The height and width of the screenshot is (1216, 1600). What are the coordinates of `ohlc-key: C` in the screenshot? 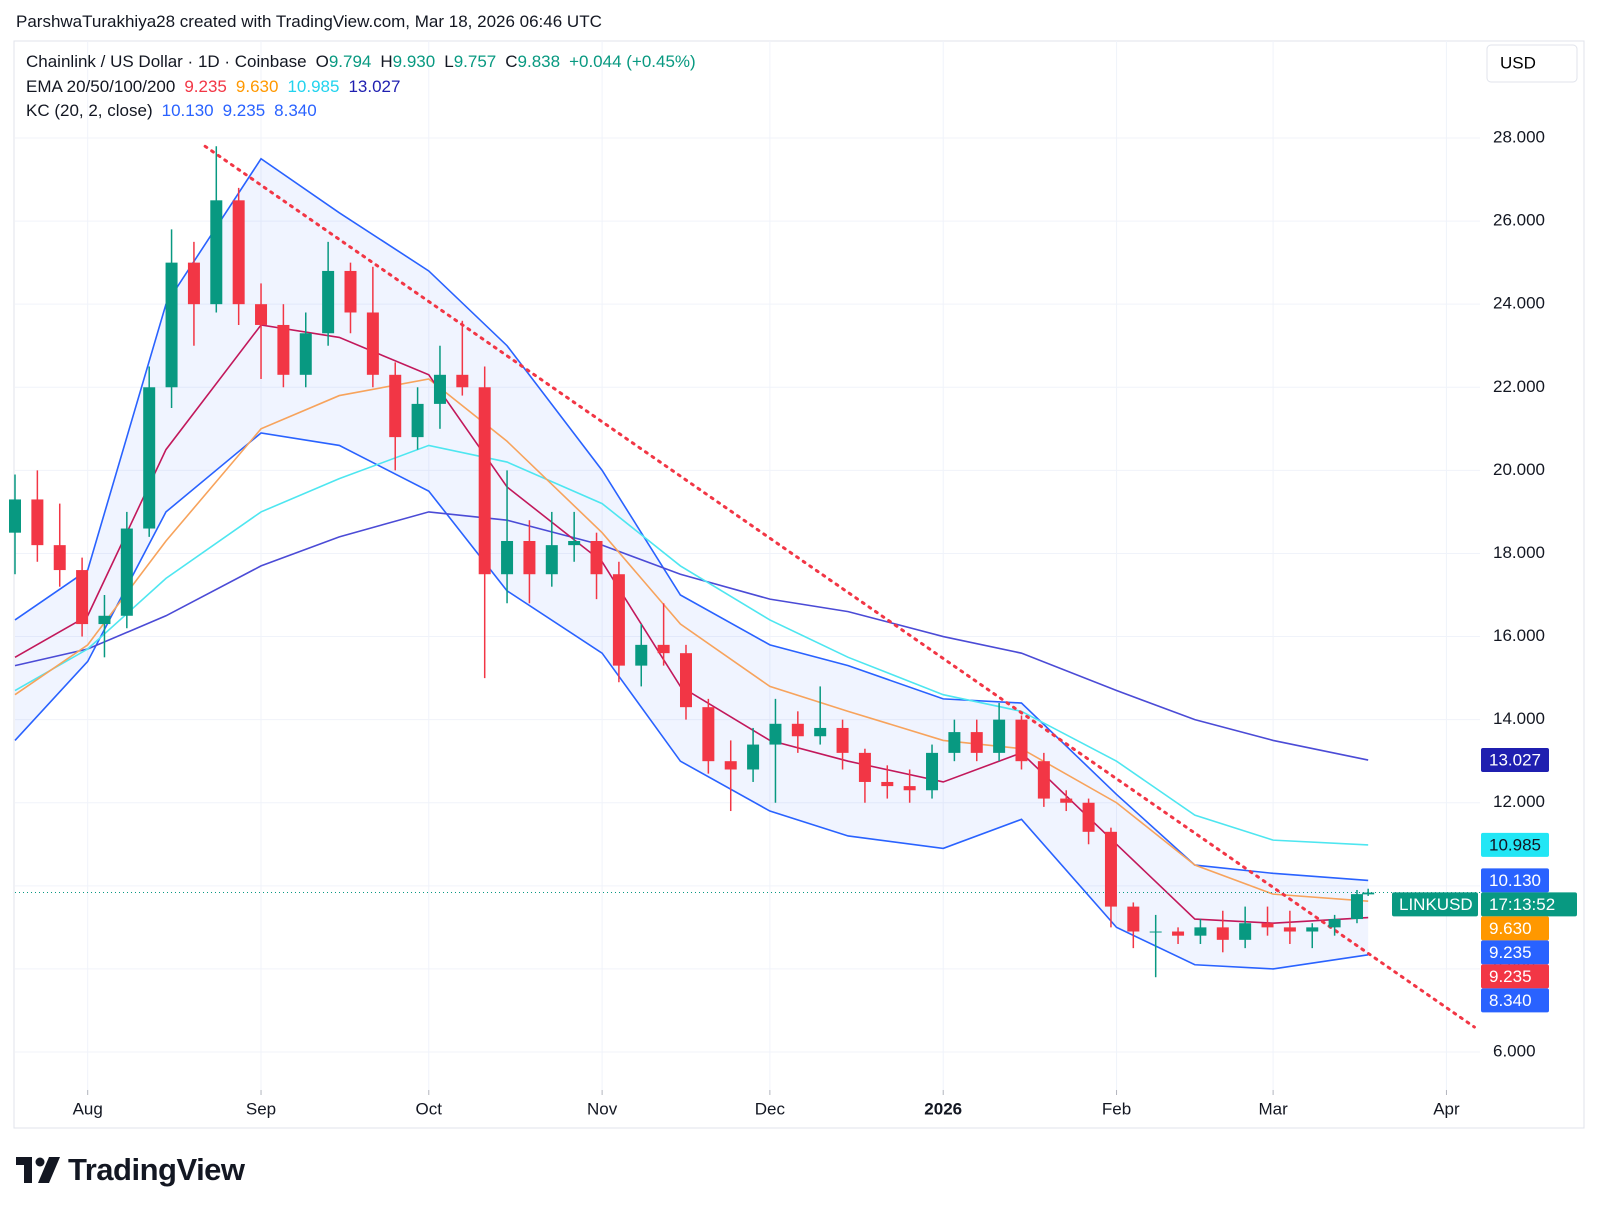 It's located at (511, 61).